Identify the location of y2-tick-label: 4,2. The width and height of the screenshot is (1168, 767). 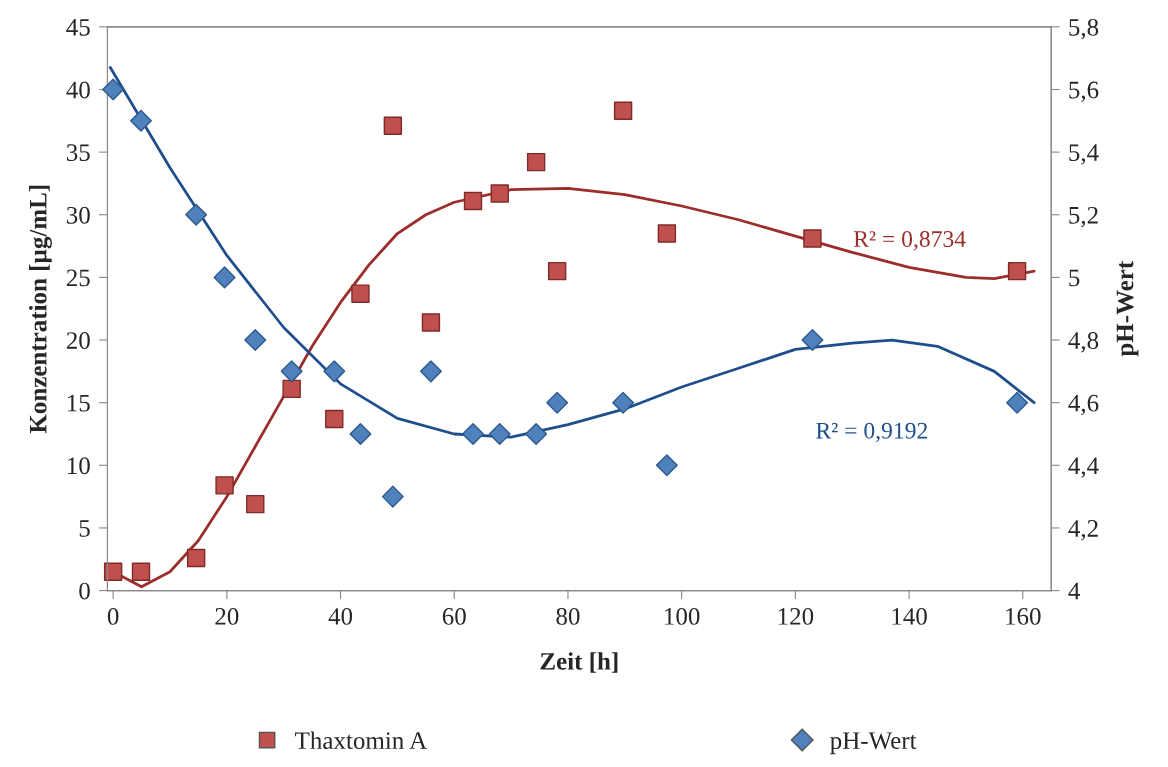
(1083, 530).